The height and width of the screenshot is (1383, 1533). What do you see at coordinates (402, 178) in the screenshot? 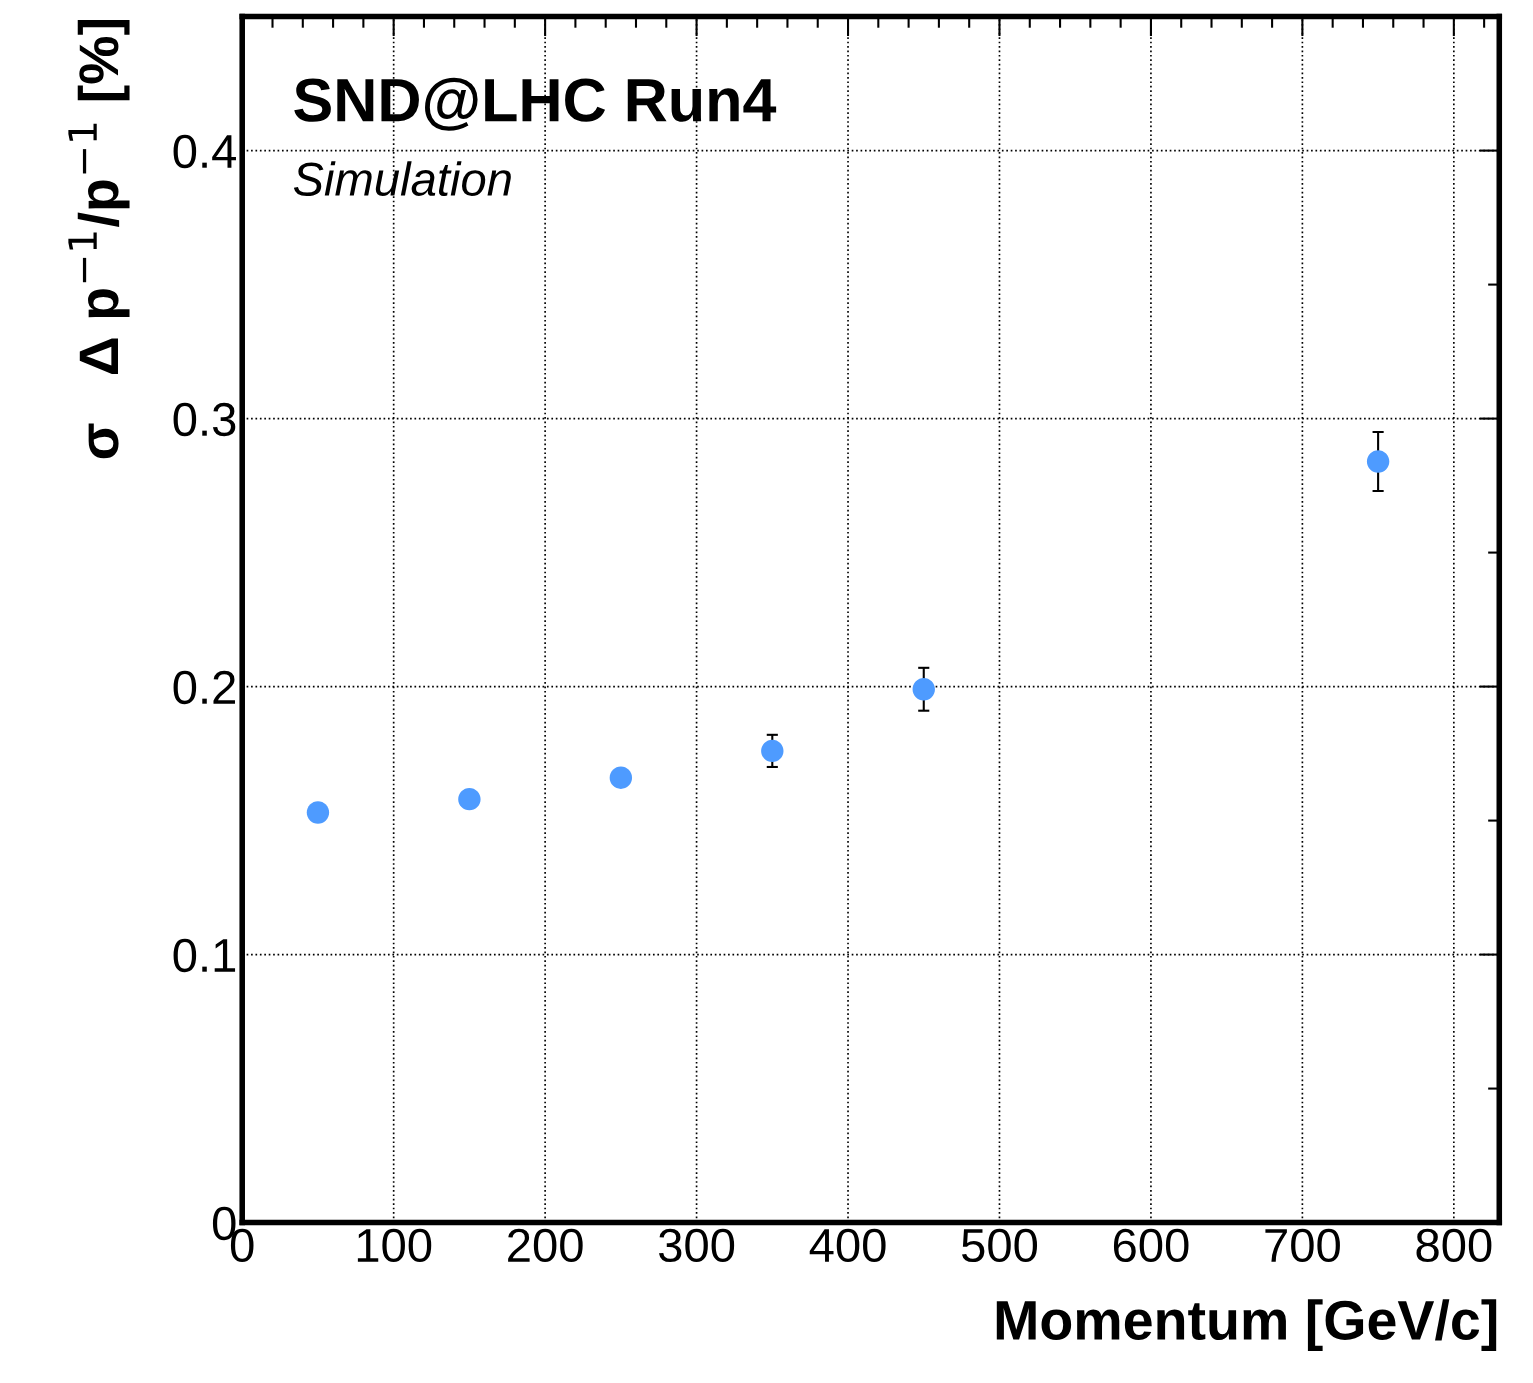
I see `annotation: Simulation` at bounding box center [402, 178].